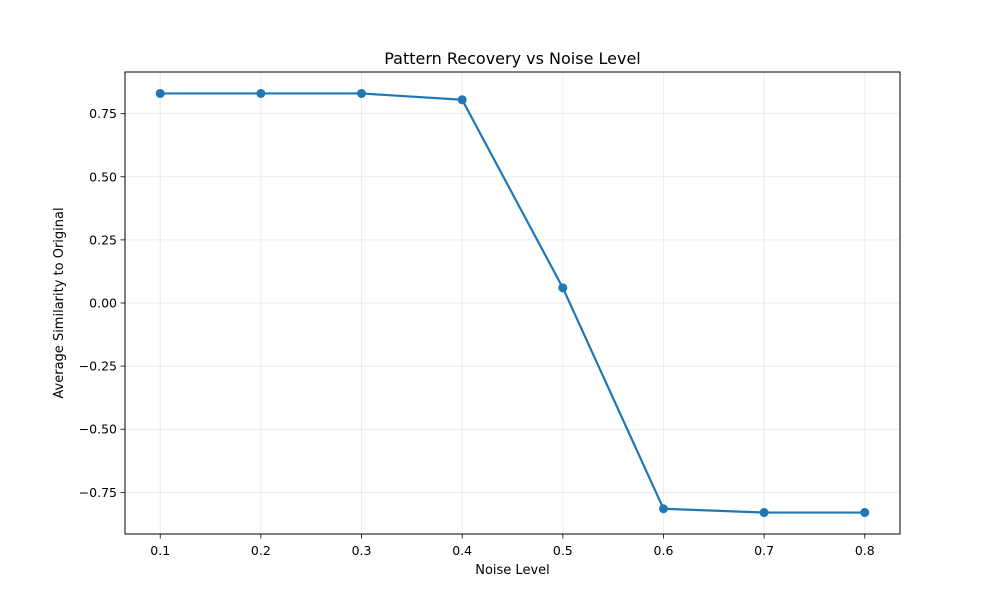  What do you see at coordinates (160, 550) in the screenshot?
I see `x-tick-label: 0.1` at bounding box center [160, 550].